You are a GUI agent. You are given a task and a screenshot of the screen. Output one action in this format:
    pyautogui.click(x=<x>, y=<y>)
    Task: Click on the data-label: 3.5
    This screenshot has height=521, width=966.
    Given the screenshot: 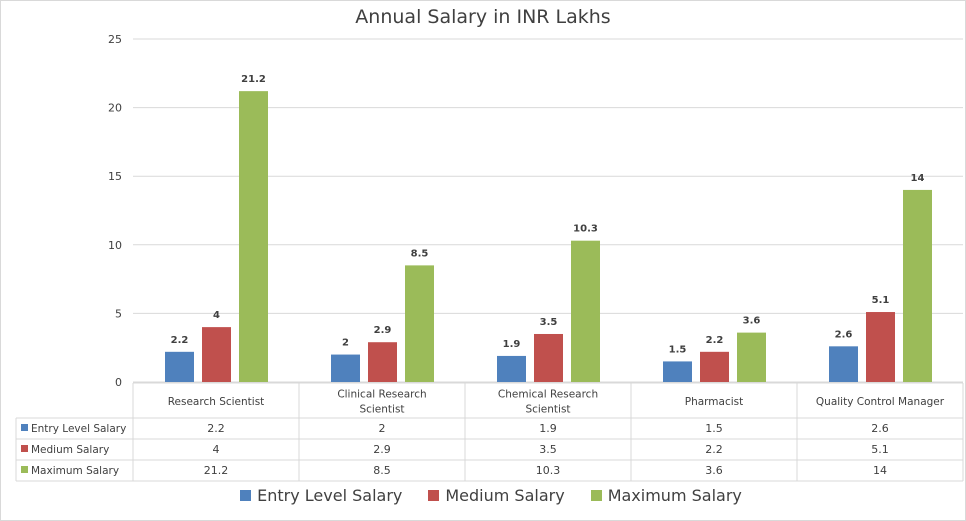 What is the action you would take?
    pyautogui.click(x=549, y=322)
    